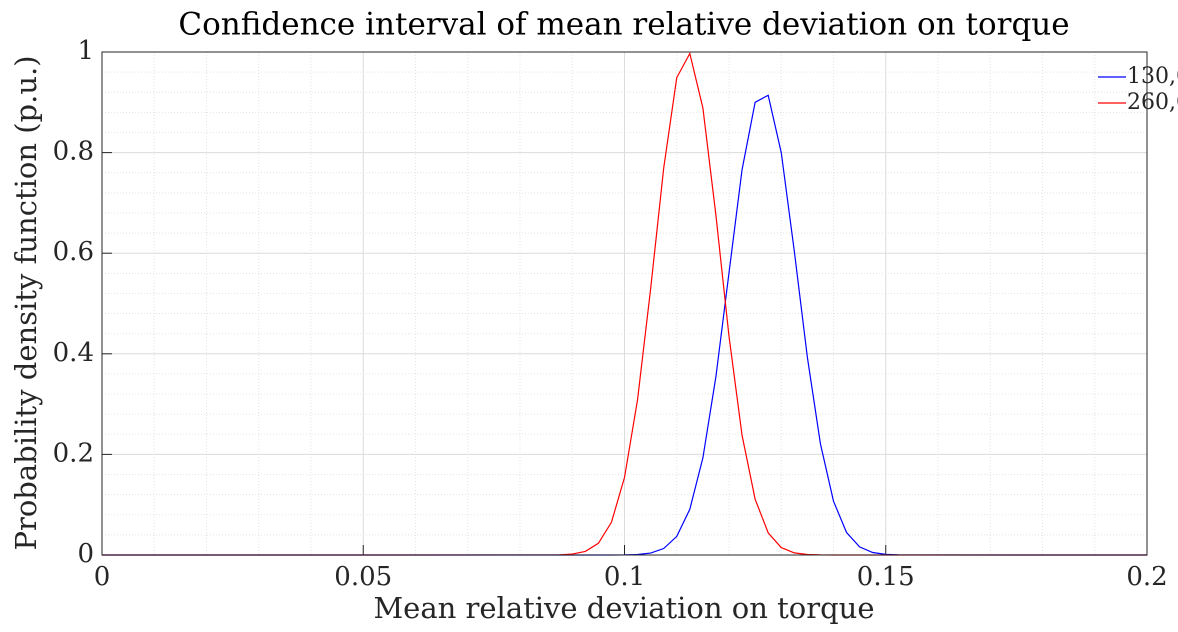  What do you see at coordinates (623, 608) in the screenshot?
I see `x-axis-label: Mean relative deviation on torque` at bounding box center [623, 608].